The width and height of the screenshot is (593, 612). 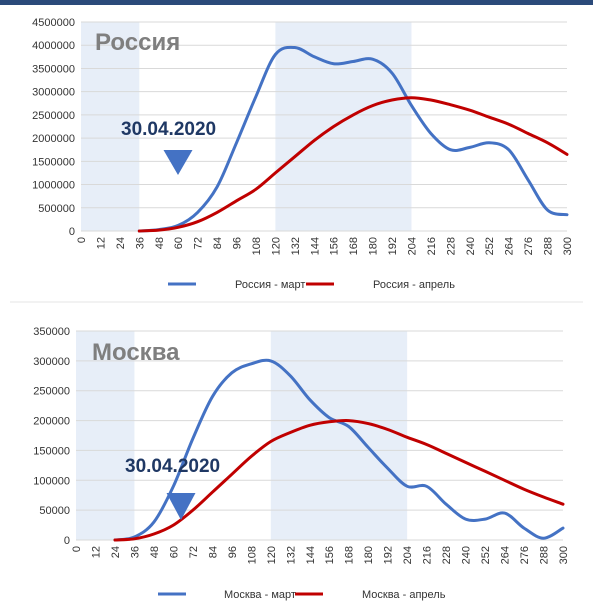 What do you see at coordinates (51, 422) in the screenshot?
I see `y-tick-label: 200000` at bounding box center [51, 422].